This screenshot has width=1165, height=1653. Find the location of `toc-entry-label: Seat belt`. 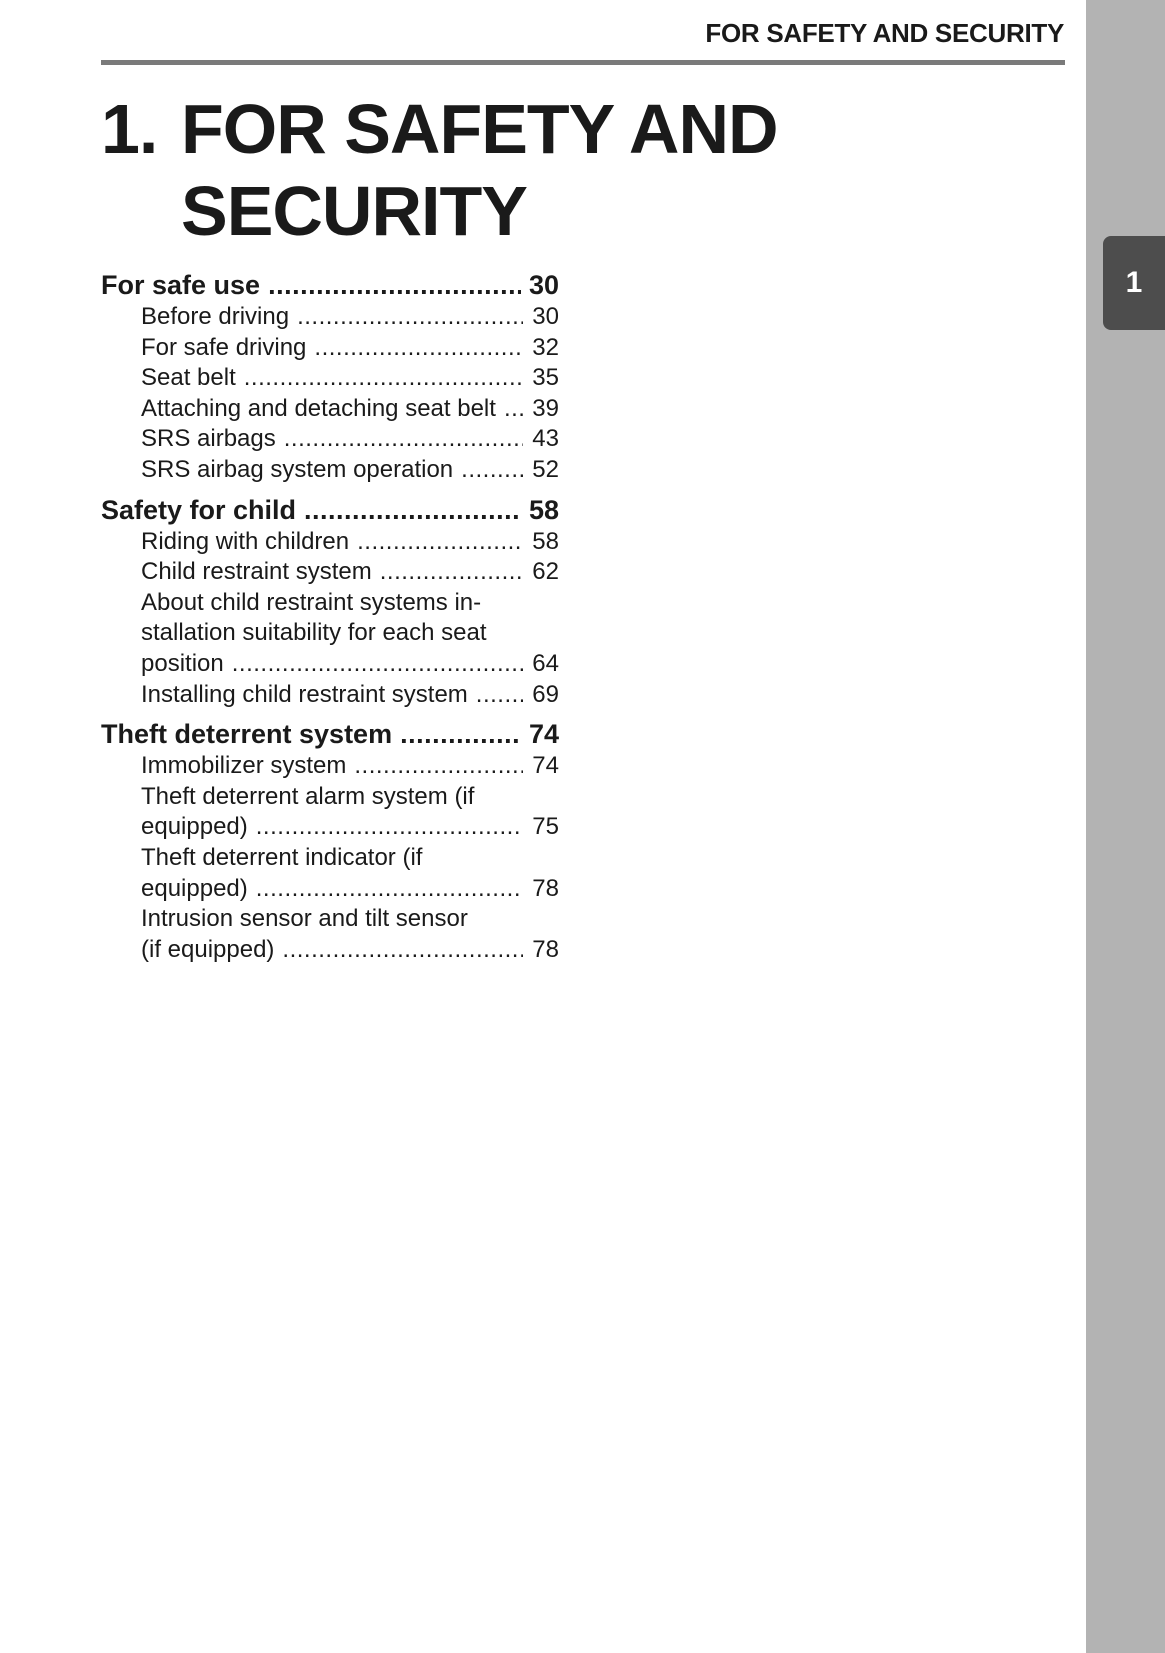

toc-entry-label: Seat belt is located at coordinates (188, 378).